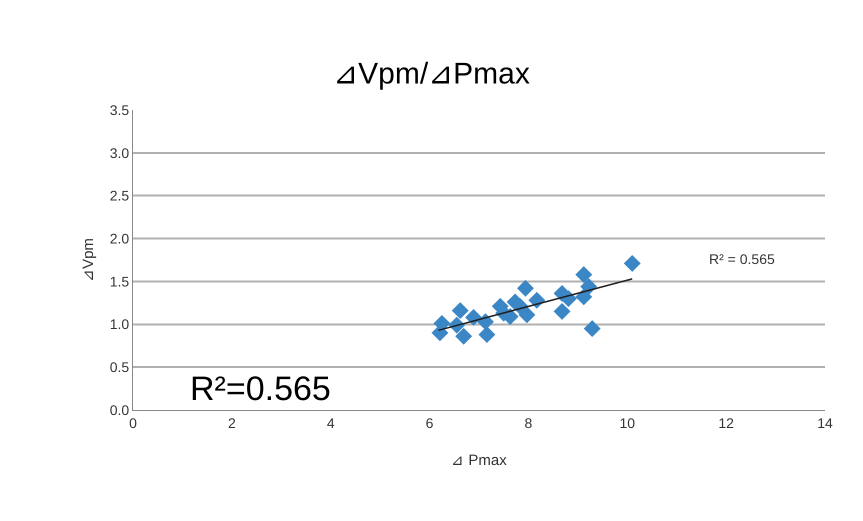 The image size is (863, 521). I want to click on y-tick-label: 0.5, so click(120, 367).